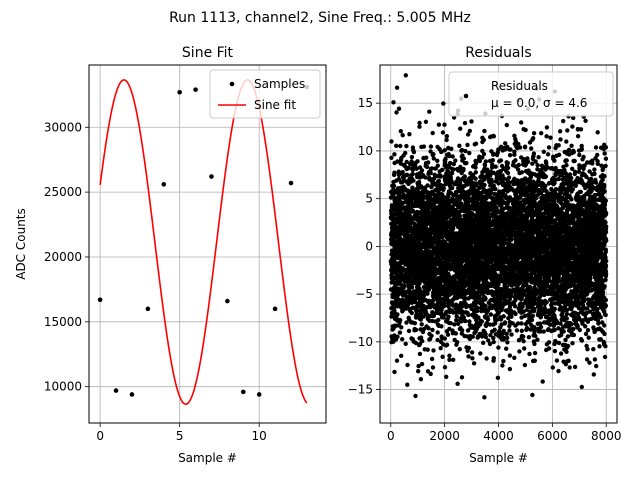  What do you see at coordinates (552, 436) in the screenshot?
I see `x-tick-label: 6000` at bounding box center [552, 436].